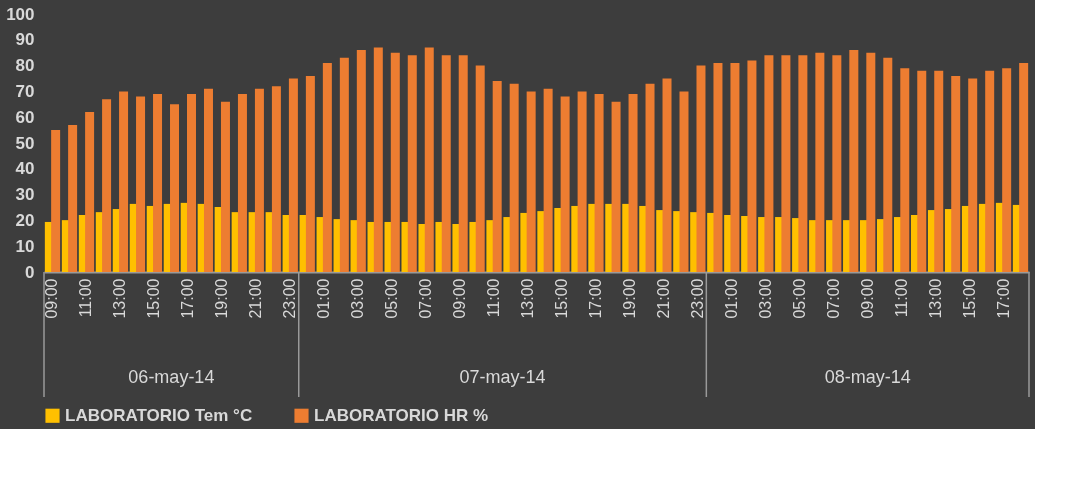  What do you see at coordinates (20, 14) in the screenshot?
I see `y-tick-label: 100` at bounding box center [20, 14].